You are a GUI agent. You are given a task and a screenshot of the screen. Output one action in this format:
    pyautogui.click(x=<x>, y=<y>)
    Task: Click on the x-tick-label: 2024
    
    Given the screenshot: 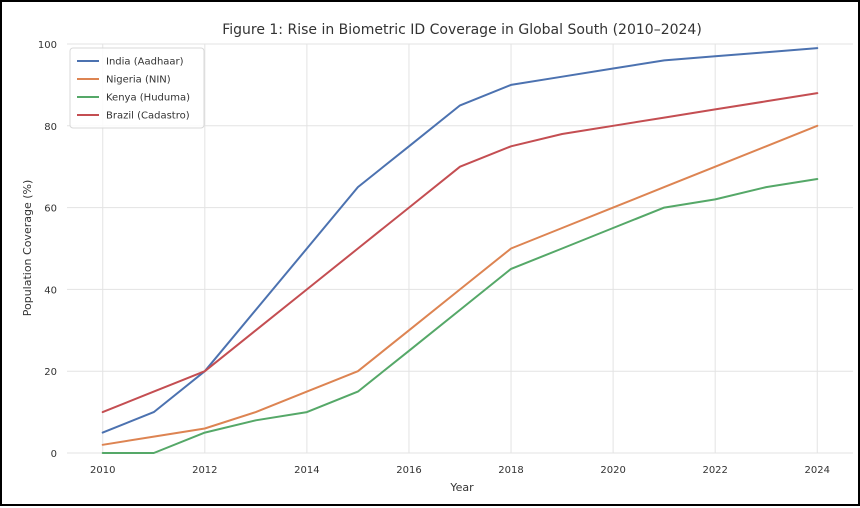 What is the action you would take?
    pyautogui.click(x=817, y=470)
    